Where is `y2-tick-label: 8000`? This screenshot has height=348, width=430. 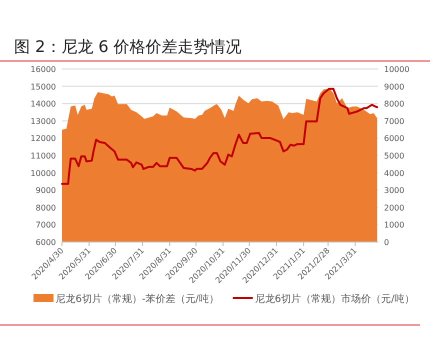 y2-tick-label: 8000 is located at coordinates (394, 104).